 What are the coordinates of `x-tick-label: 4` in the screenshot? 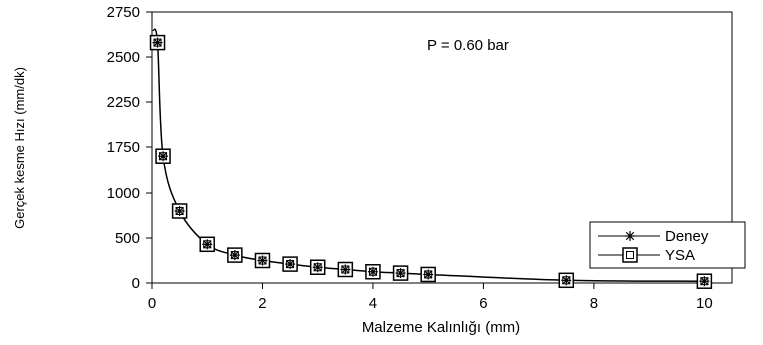 It's located at (373, 303).